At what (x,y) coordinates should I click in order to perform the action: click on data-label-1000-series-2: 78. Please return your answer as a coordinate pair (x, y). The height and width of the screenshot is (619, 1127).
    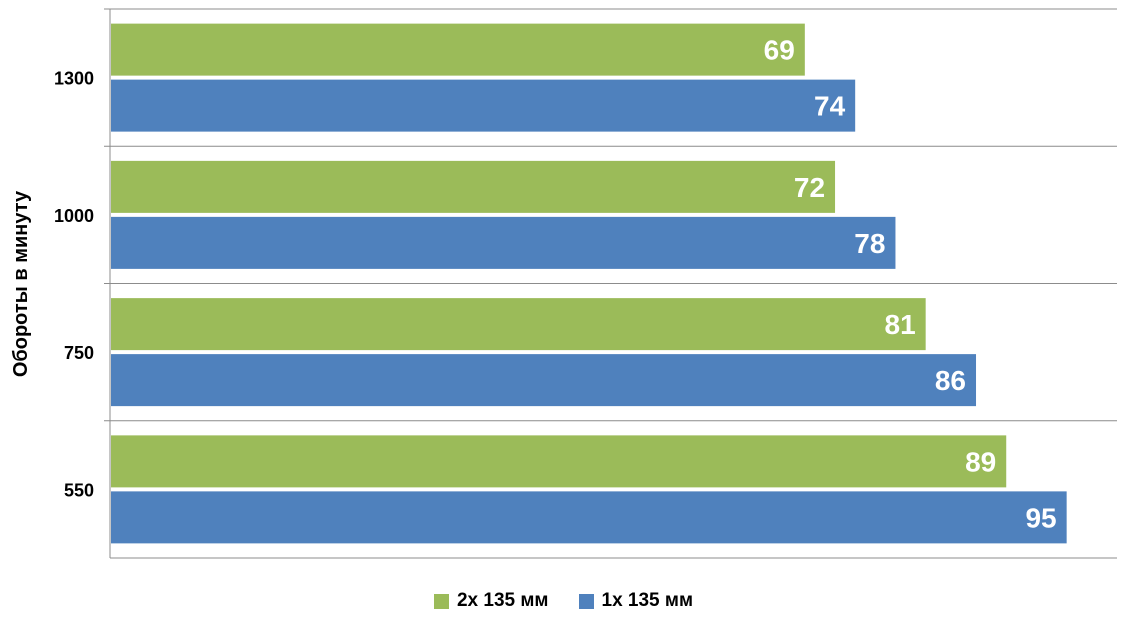
    Looking at the image, I should click on (869, 243).